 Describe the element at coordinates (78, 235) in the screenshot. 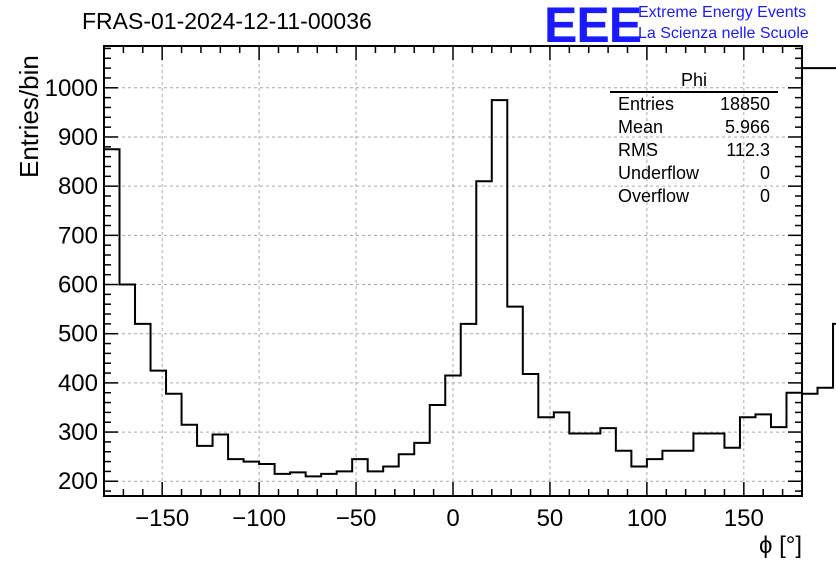

I see `y-tick-label: 700` at that location.